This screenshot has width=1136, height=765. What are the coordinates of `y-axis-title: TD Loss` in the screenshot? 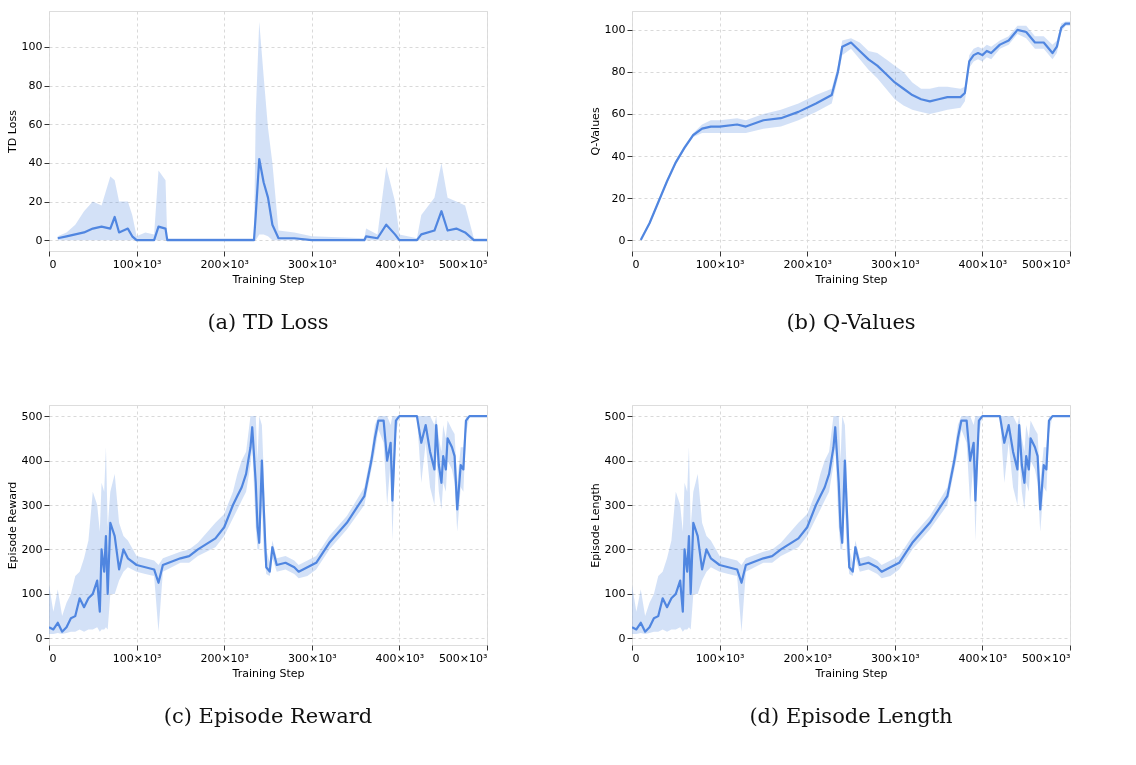 It's located at (12, 131).